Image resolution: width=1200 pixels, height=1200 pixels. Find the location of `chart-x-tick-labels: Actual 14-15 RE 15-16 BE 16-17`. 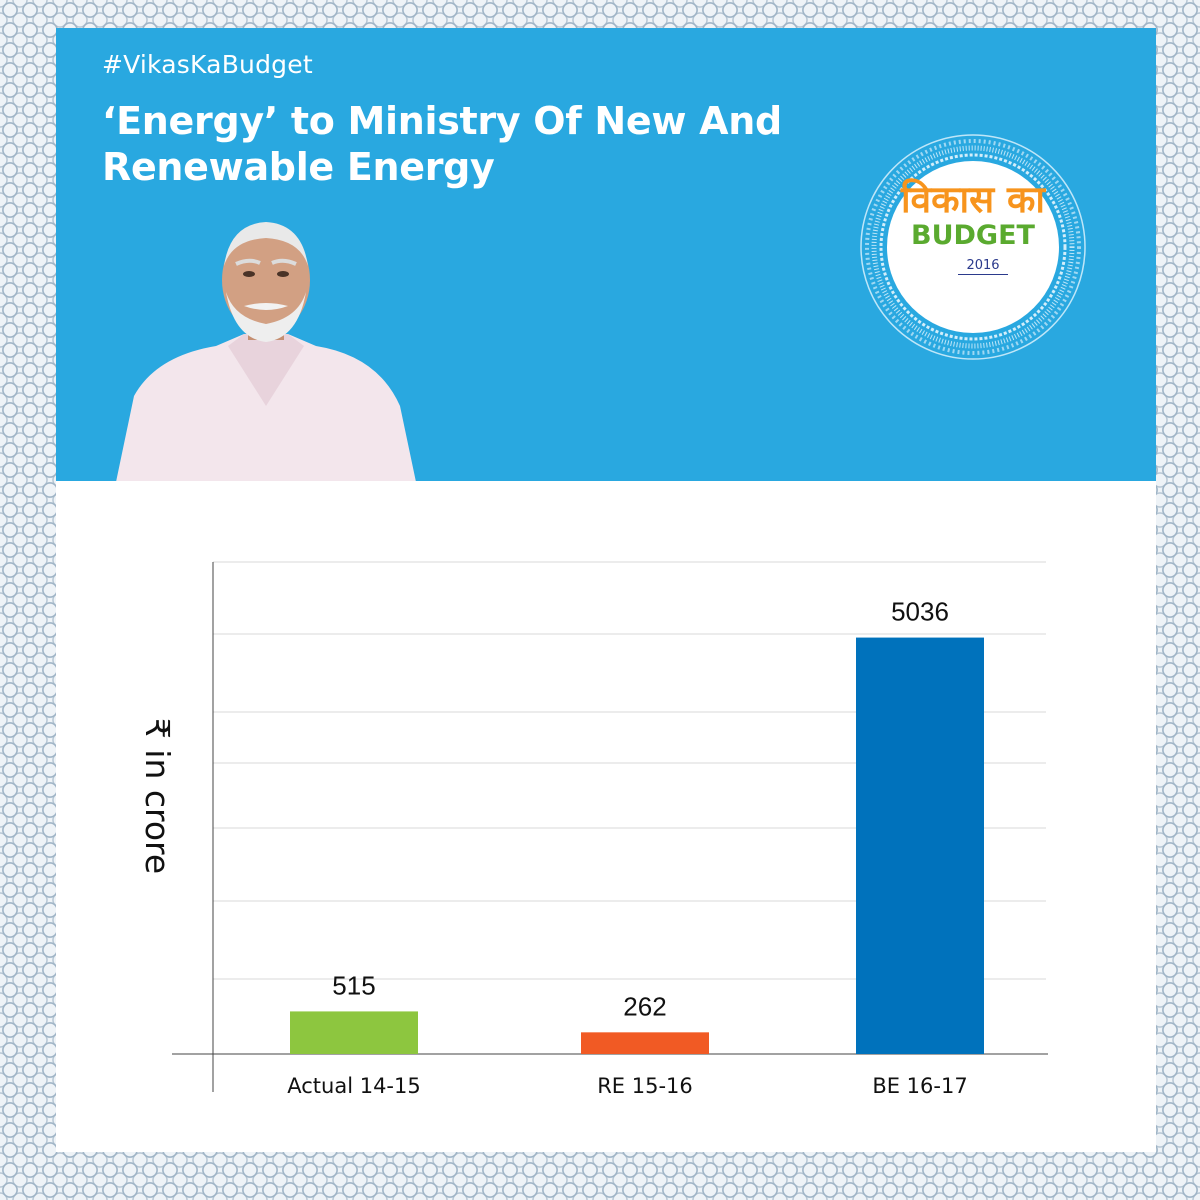

chart-x-tick-labels: Actual 14-15 RE 15-16 BE 16-17 is located at coordinates (627, 1086).